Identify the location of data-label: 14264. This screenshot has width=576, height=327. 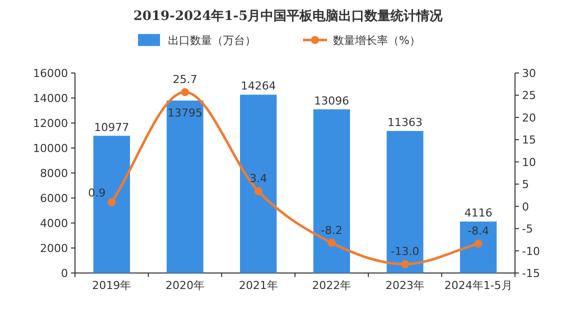
(258, 86).